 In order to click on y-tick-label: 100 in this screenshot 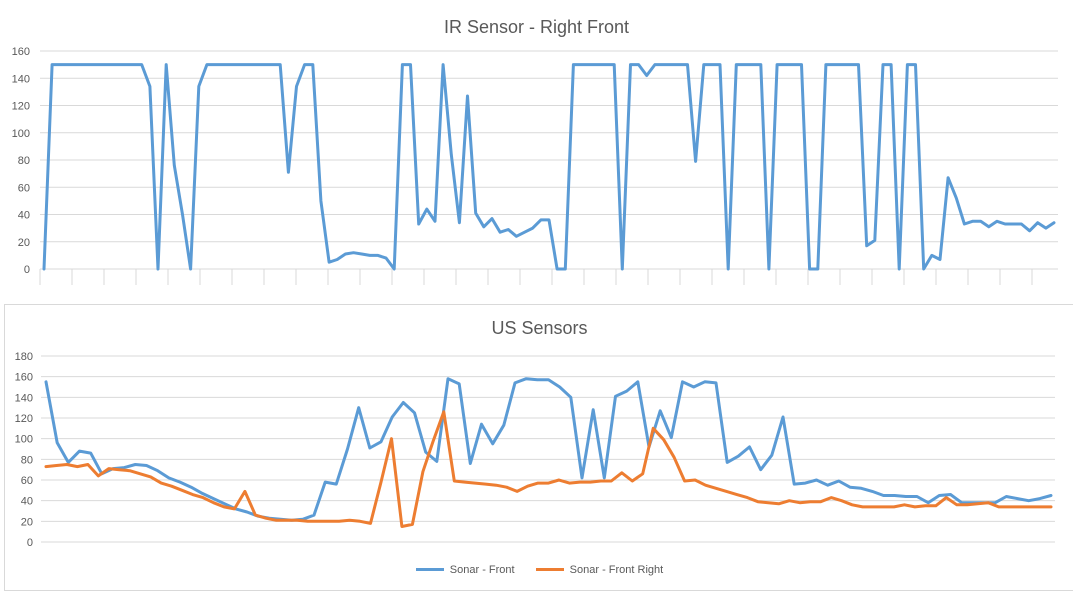, I will do `click(21, 134)`.